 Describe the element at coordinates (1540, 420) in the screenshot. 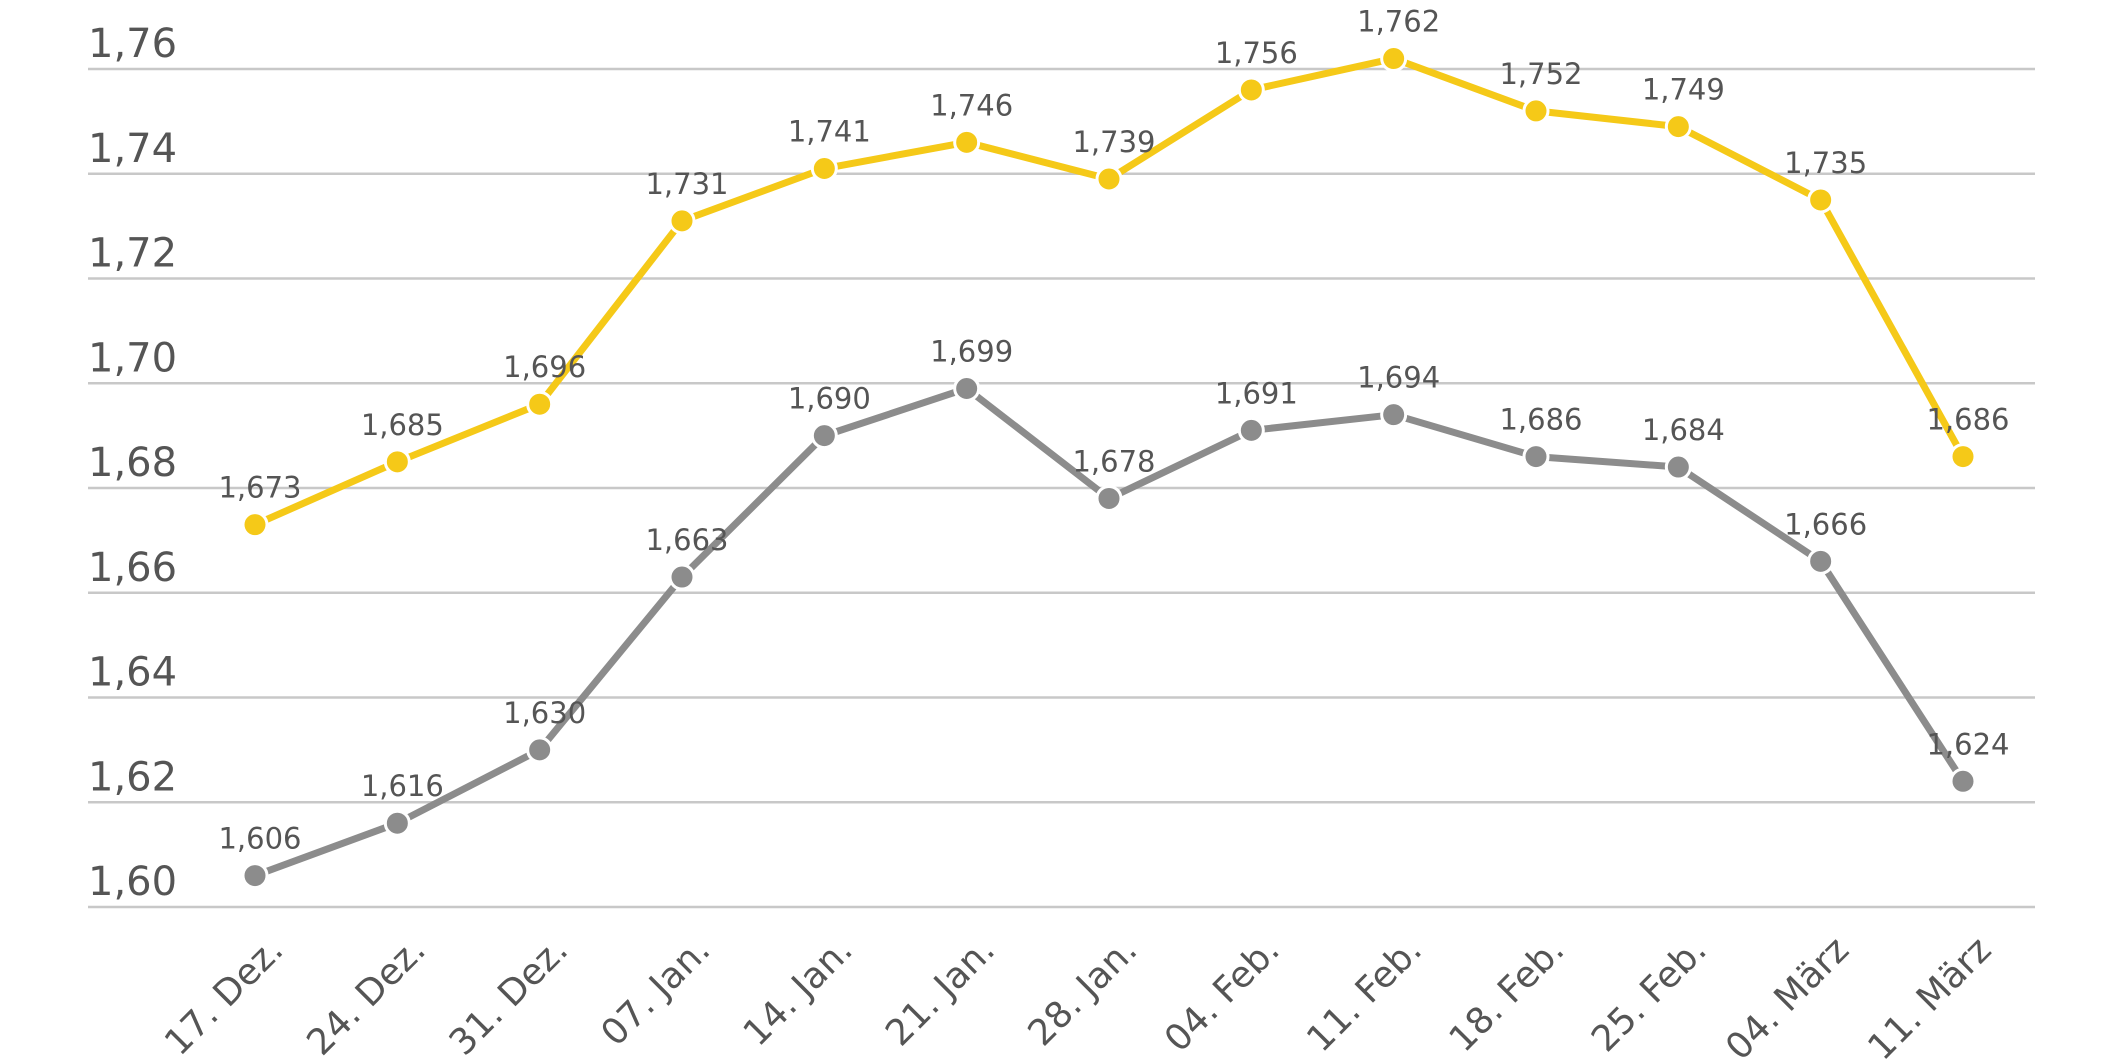

I see `data-label-gray: 1,686` at that location.